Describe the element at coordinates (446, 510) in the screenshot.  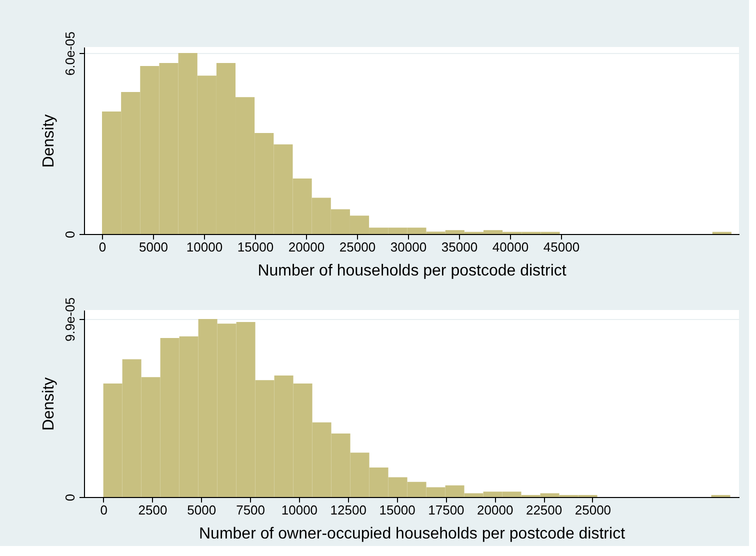
I see `x-tick-label: 17500` at that location.